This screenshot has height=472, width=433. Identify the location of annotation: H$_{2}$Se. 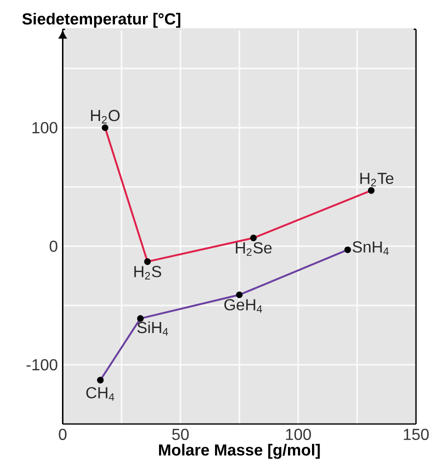
(254, 249).